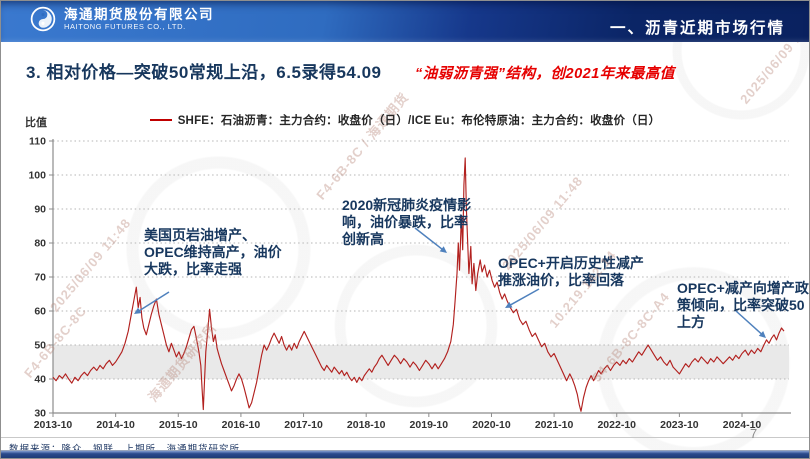  What do you see at coordinates (36, 123) in the screenshot?
I see `y-axis-title: 比值` at bounding box center [36, 123].